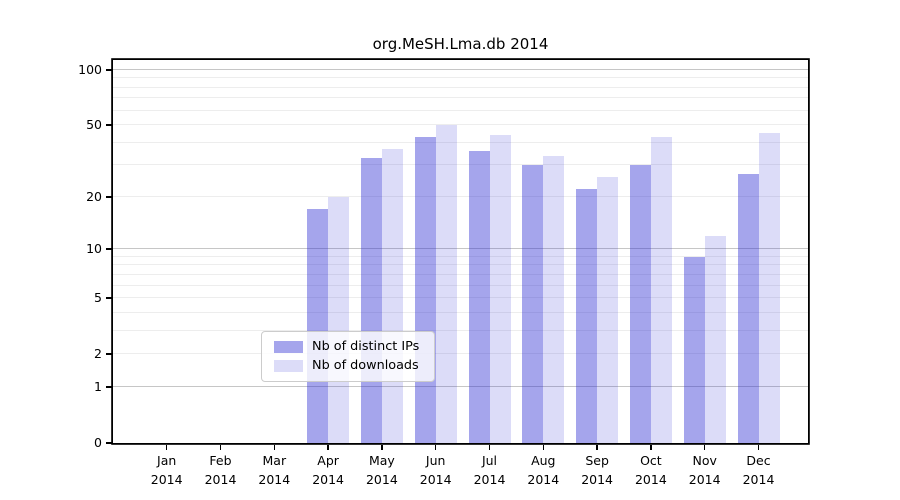 Image resolution: width=900 pixels, height=500 pixels. I want to click on bar-downloads-jun, so click(446, 284).